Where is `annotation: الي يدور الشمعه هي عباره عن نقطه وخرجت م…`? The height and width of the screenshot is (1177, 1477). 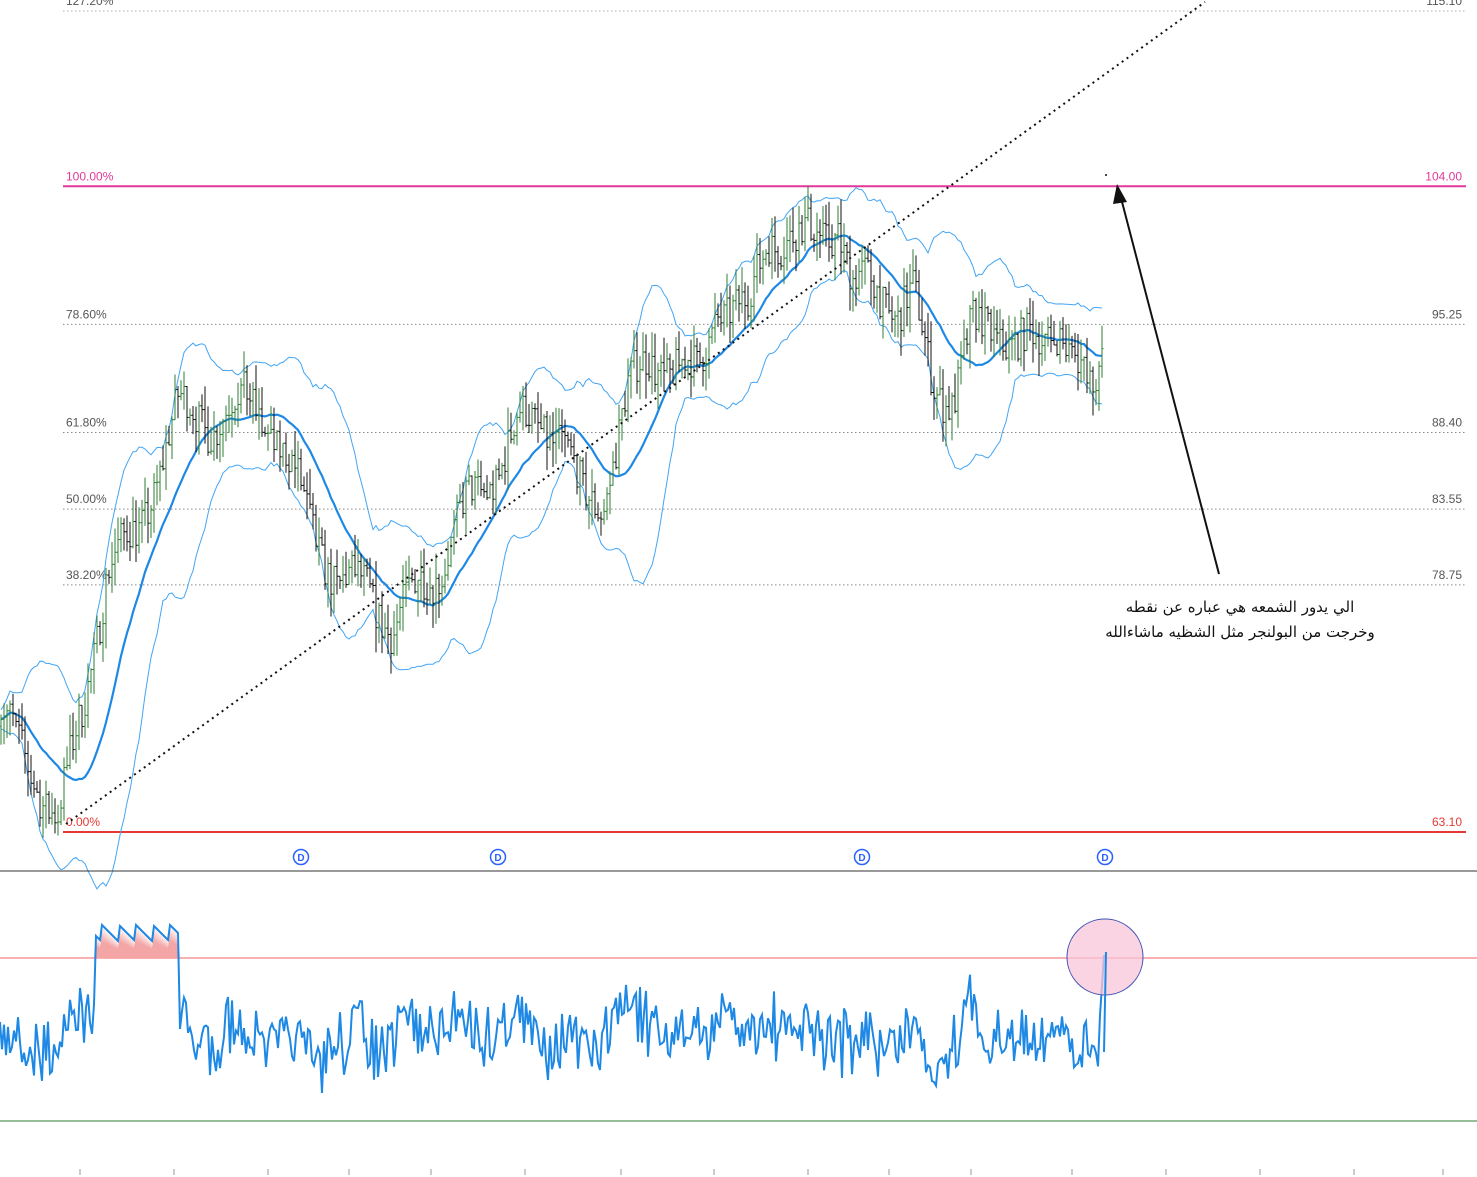 annotation: الي يدور الشمعه هي عباره عن نقطه وخرجت م… is located at coordinates (1240, 407).